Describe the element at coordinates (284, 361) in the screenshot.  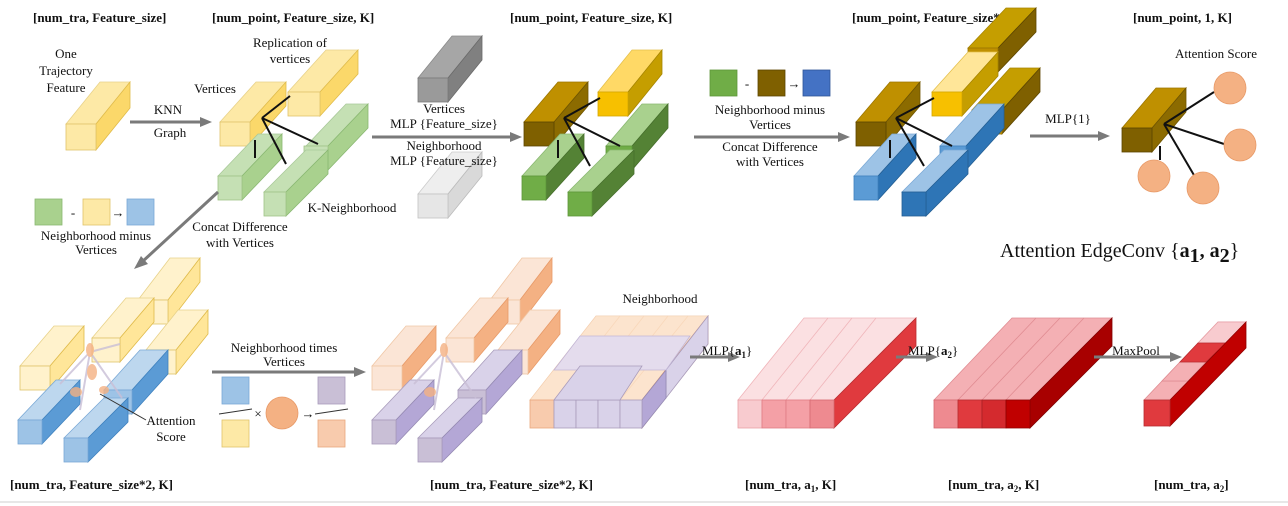
I see `times-label-2: Vertices` at that location.